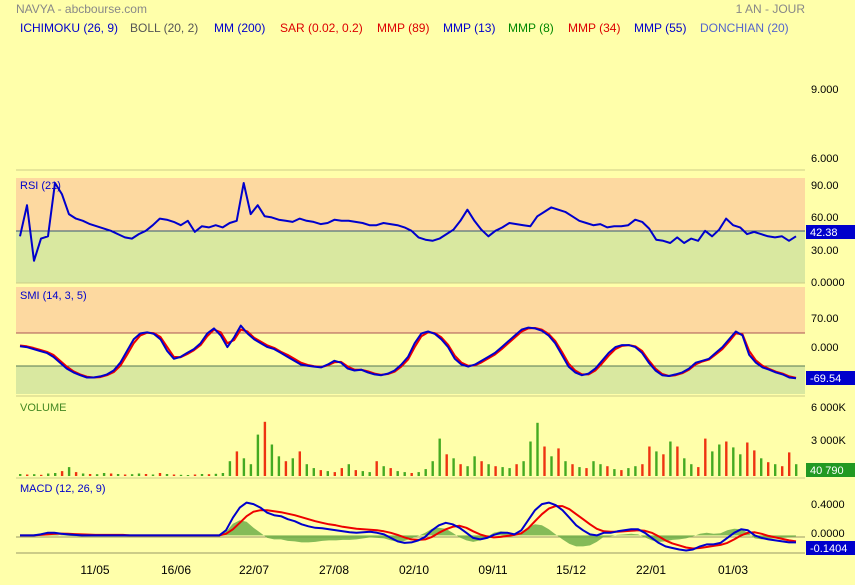  What do you see at coordinates (334, 570) in the screenshot?
I see `x-tick-label: 27/08` at bounding box center [334, 570].